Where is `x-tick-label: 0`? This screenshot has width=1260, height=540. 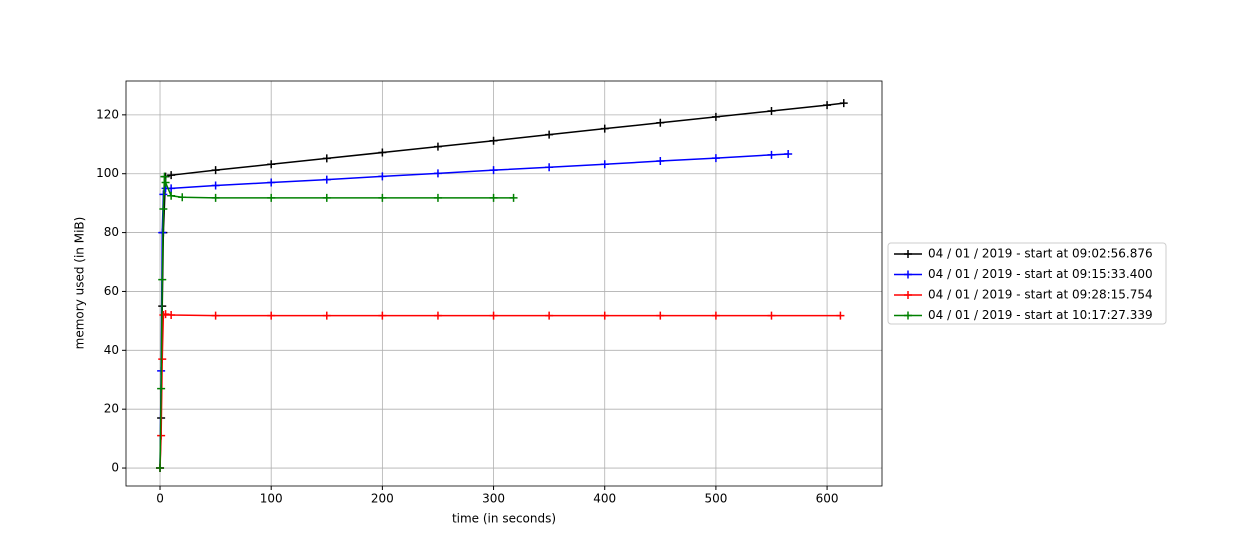
x-tick-label: 0 is located at coordinates (160, 499).